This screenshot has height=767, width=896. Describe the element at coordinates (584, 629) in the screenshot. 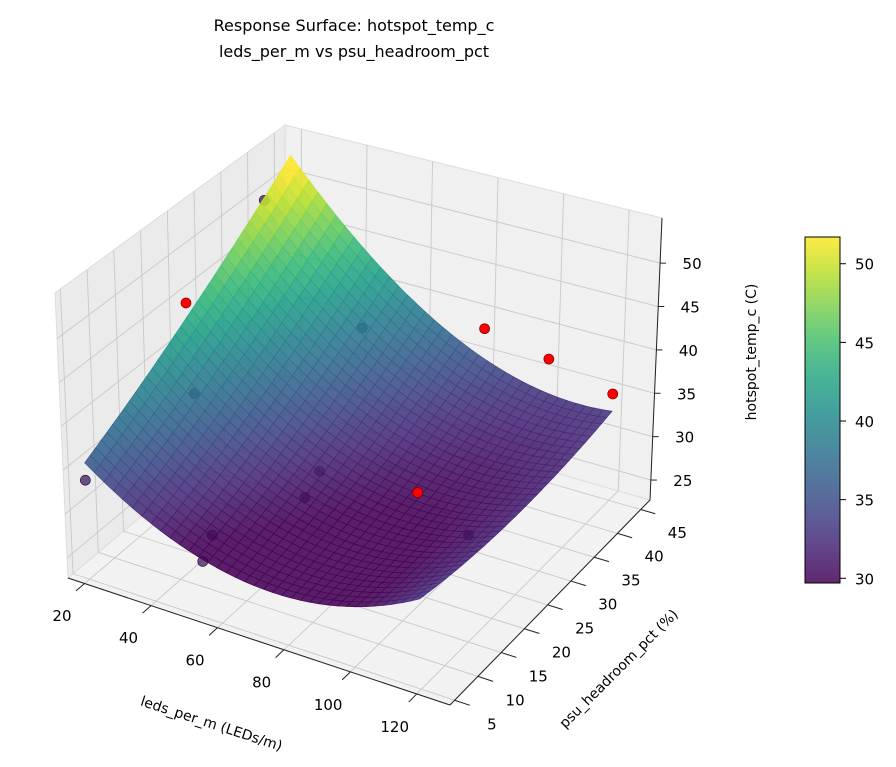

I see `y-tick-label: 25` at that location.